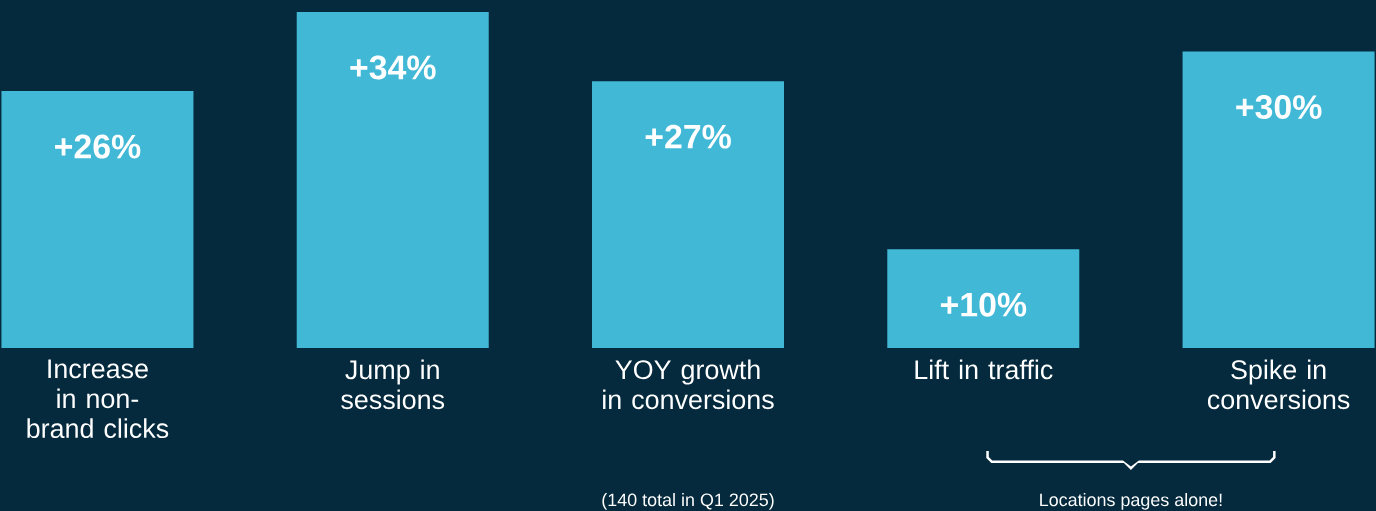 The width and height of the screenshot is (1376, 511). What do you see at coordinates (98, 399) in the screenshot?
I see `x-tick-label: Increase in non-brand clicks` at bounding box center [98, 399].